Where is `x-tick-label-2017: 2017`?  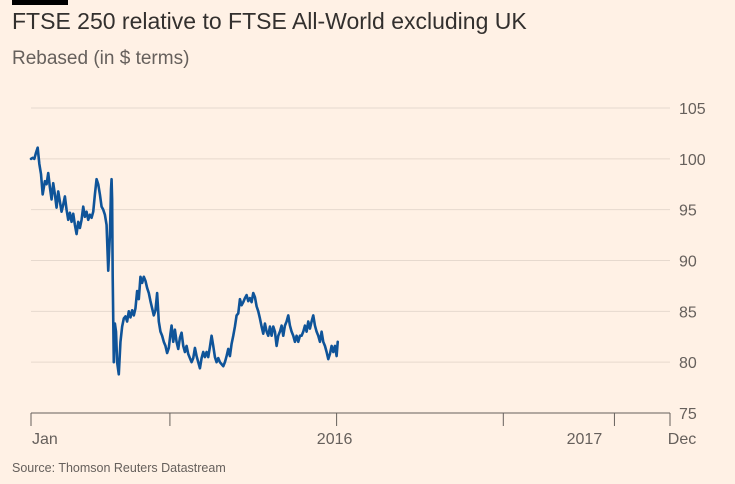 x-tick-label-2017: 2017 is located at coordinates (585, 439).